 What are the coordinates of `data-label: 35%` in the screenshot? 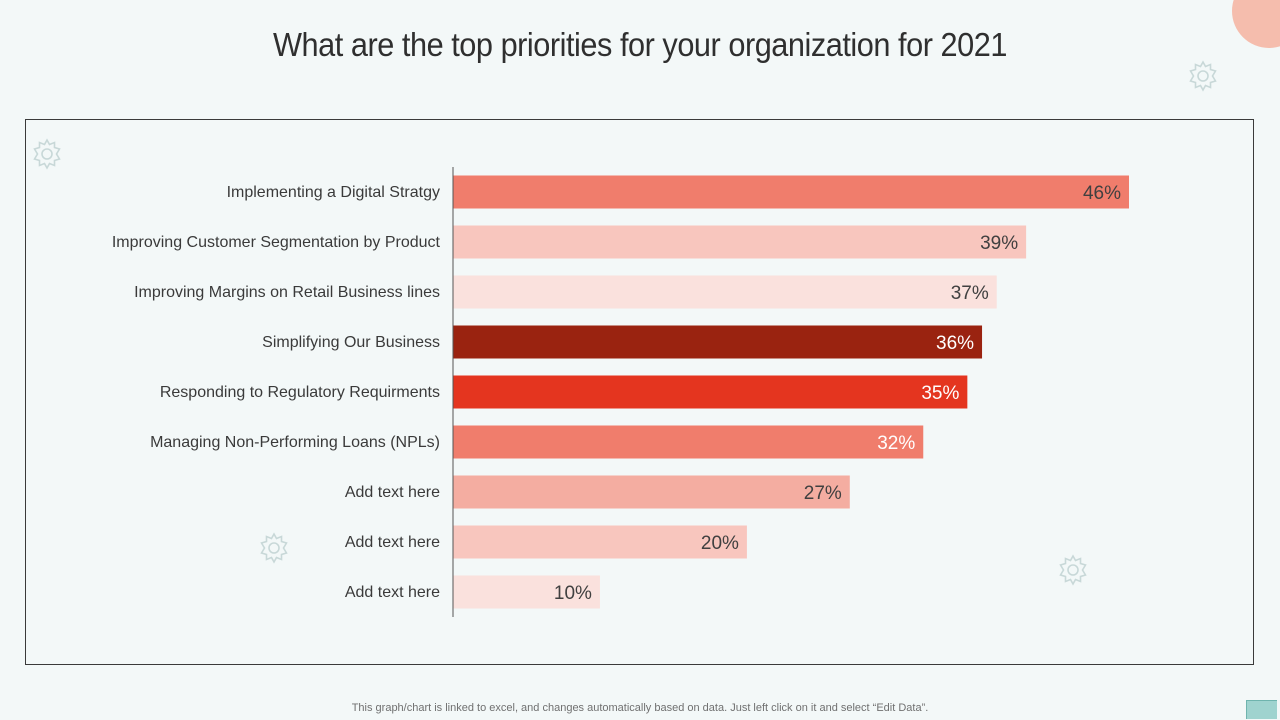 It's located at (940, 393).